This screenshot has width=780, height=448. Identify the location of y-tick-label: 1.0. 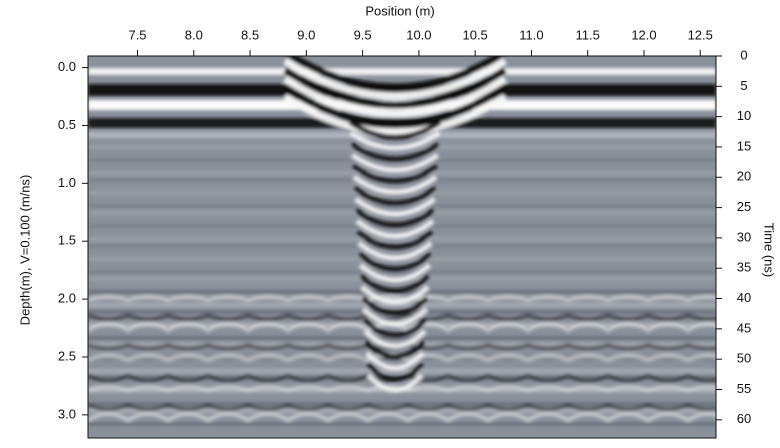
(67, 182).